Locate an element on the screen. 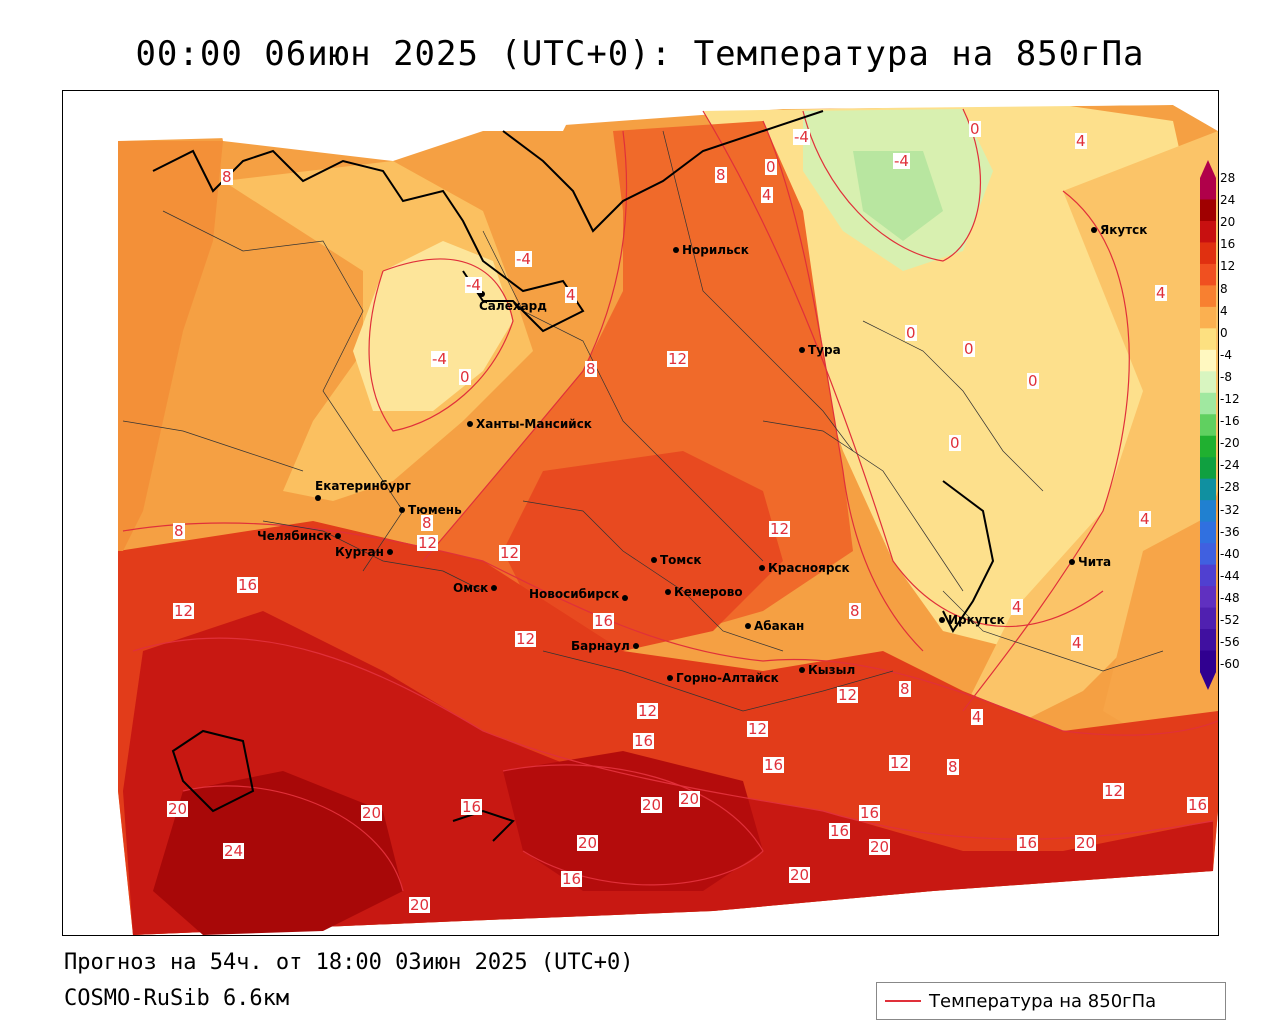  colorbar is located at coordinates (1208, 425).